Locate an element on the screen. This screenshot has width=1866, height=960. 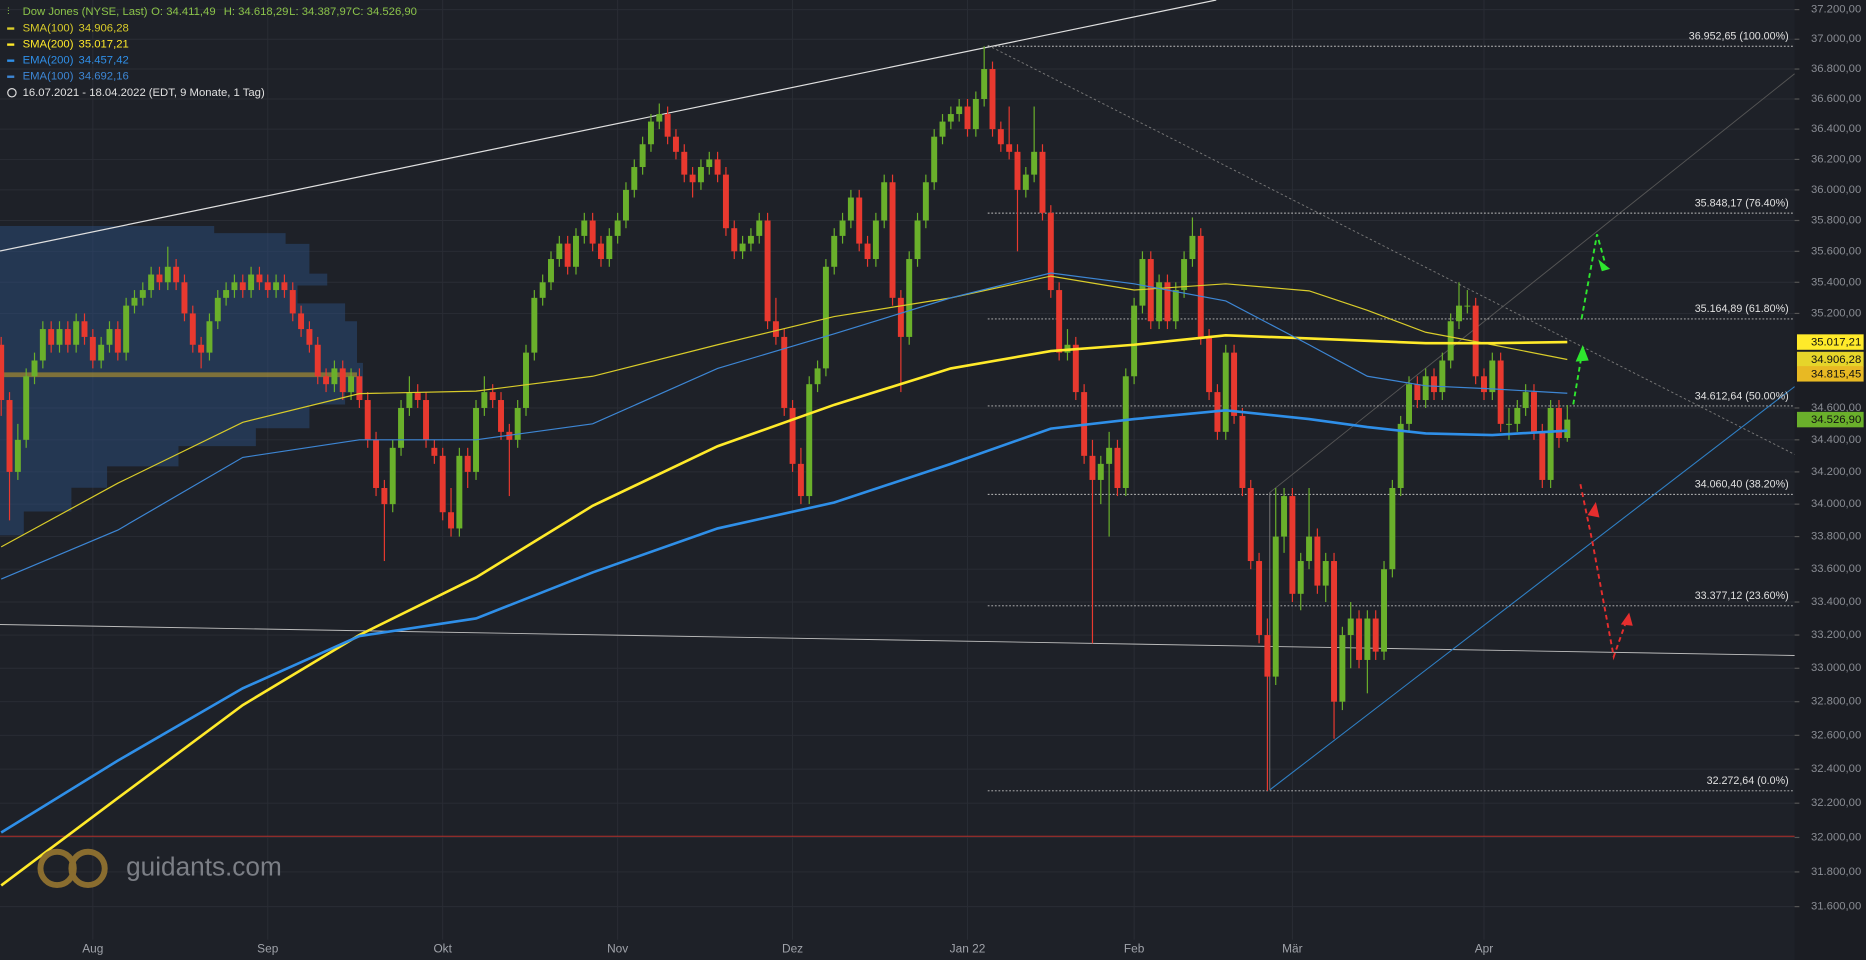
legend-value: 34.906,28 is located at coordinates (104, 29).